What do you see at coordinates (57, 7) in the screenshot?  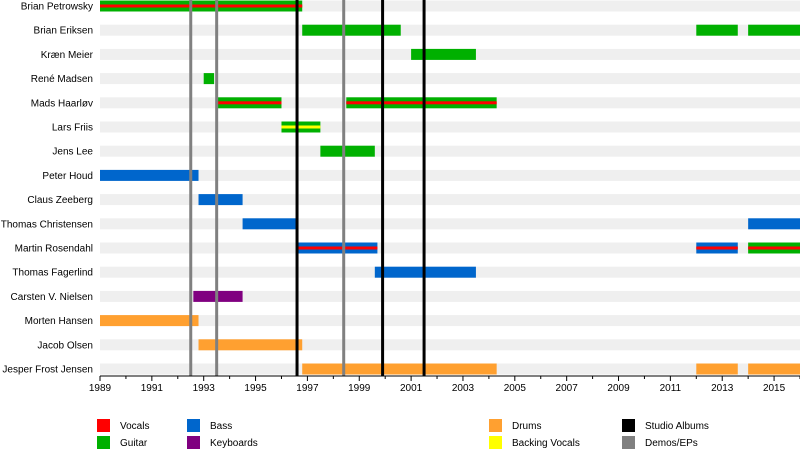 I see `member-label-brian-petrowsky: Brian Petrowsky` at bounding box center [57, 7].